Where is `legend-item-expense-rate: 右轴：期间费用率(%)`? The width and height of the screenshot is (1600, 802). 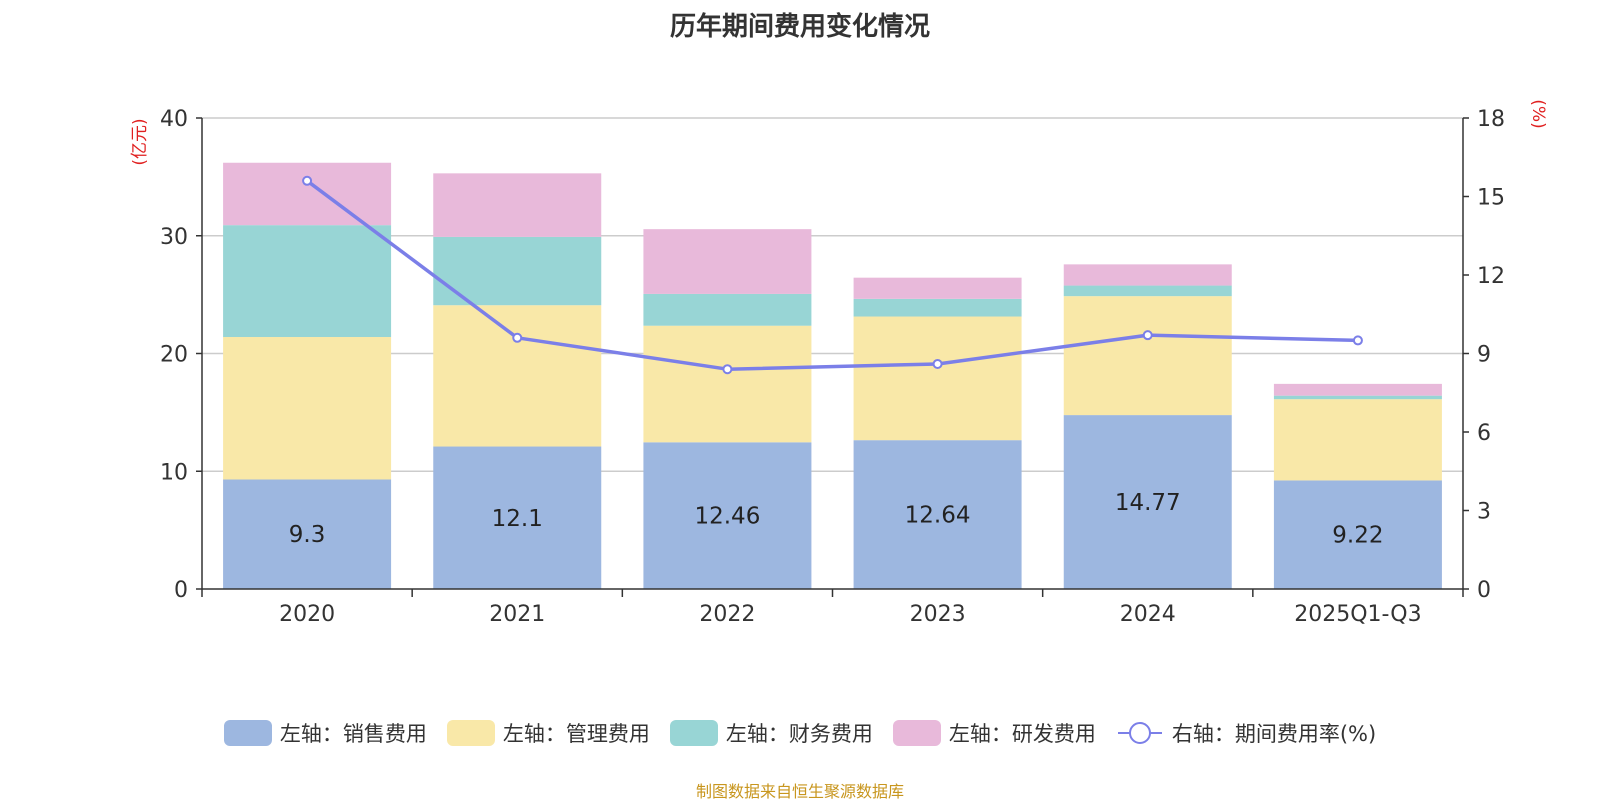 legend-item-expense-rate: 右轴：期间费用率(%) is located at coordinates (1246, 733).